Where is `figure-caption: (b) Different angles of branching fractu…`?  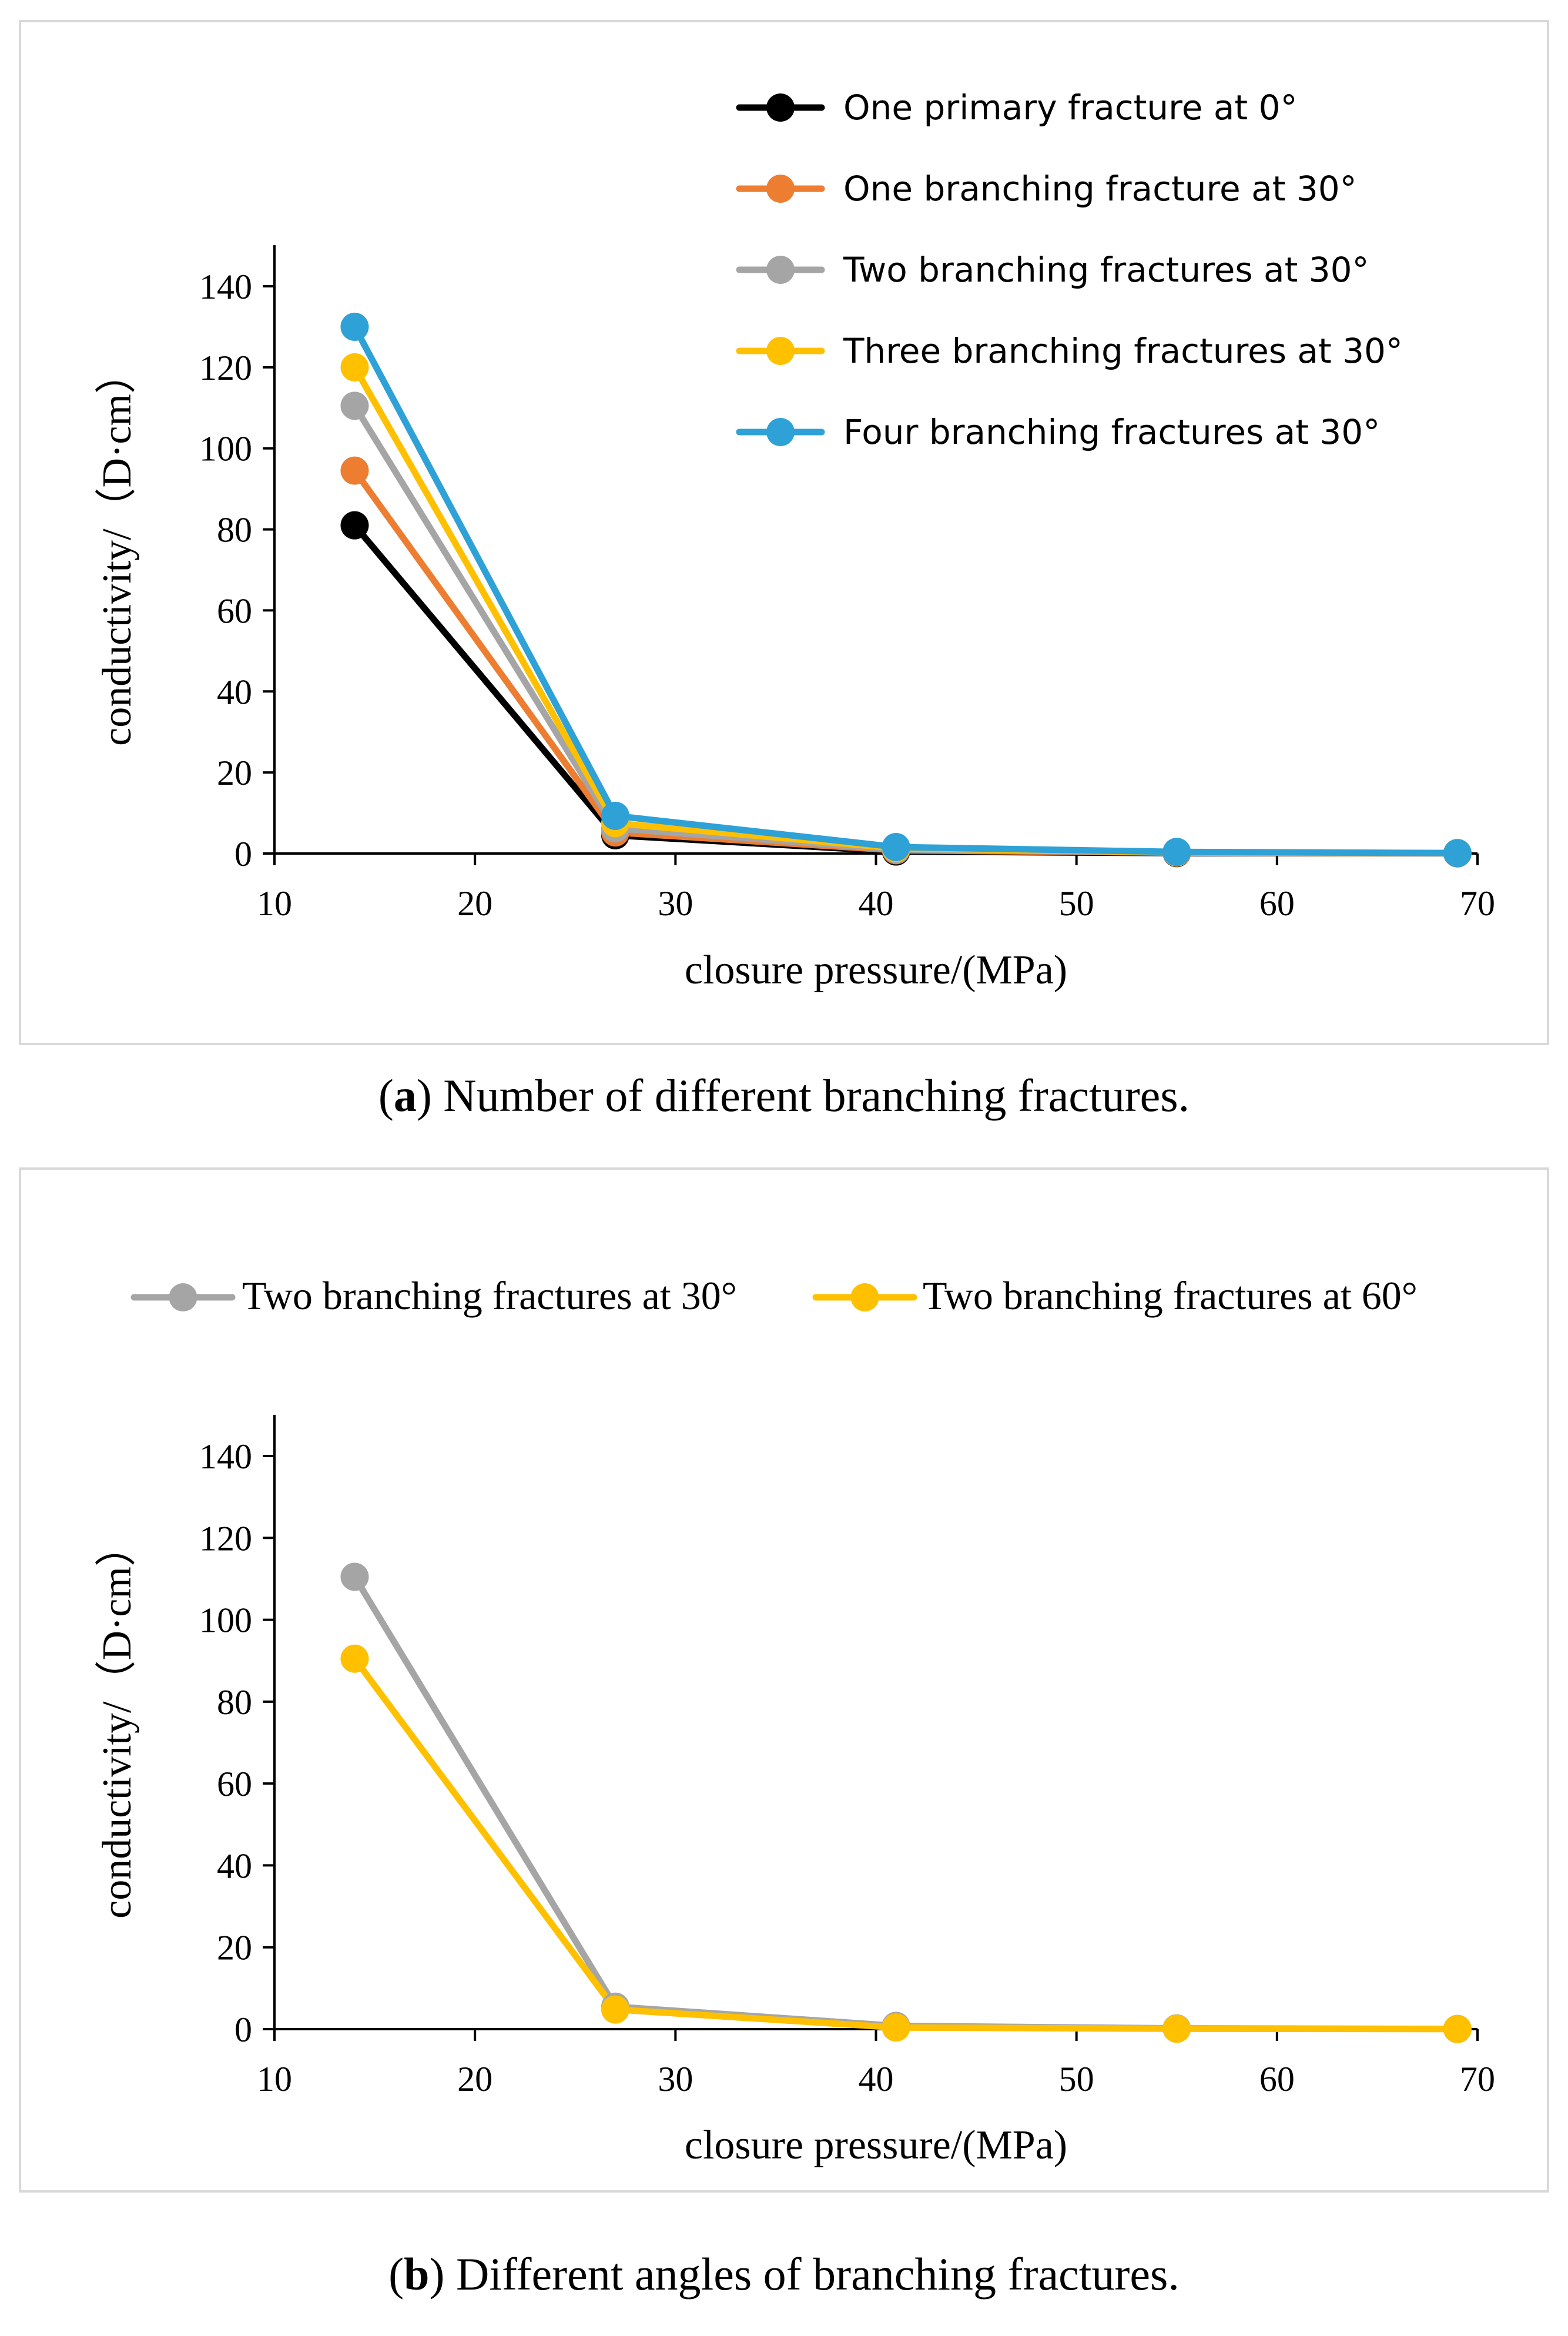
figure-caption: (b) Different angles of branching fractu… is located at coordinates (784, 2274).